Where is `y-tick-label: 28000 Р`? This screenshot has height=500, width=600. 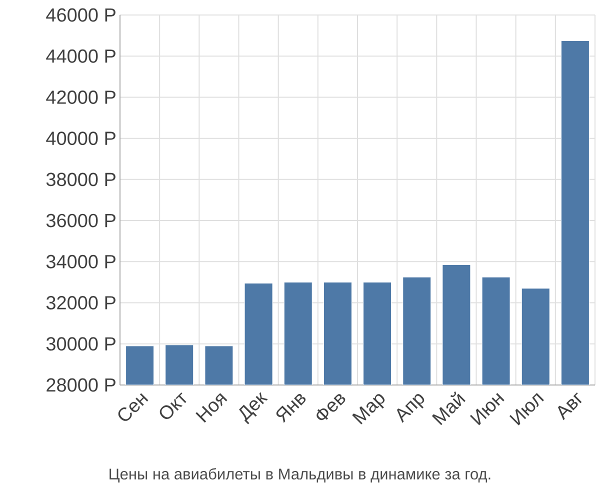 y-tick-label: 28000 Р is located at coordinates (81, 385).